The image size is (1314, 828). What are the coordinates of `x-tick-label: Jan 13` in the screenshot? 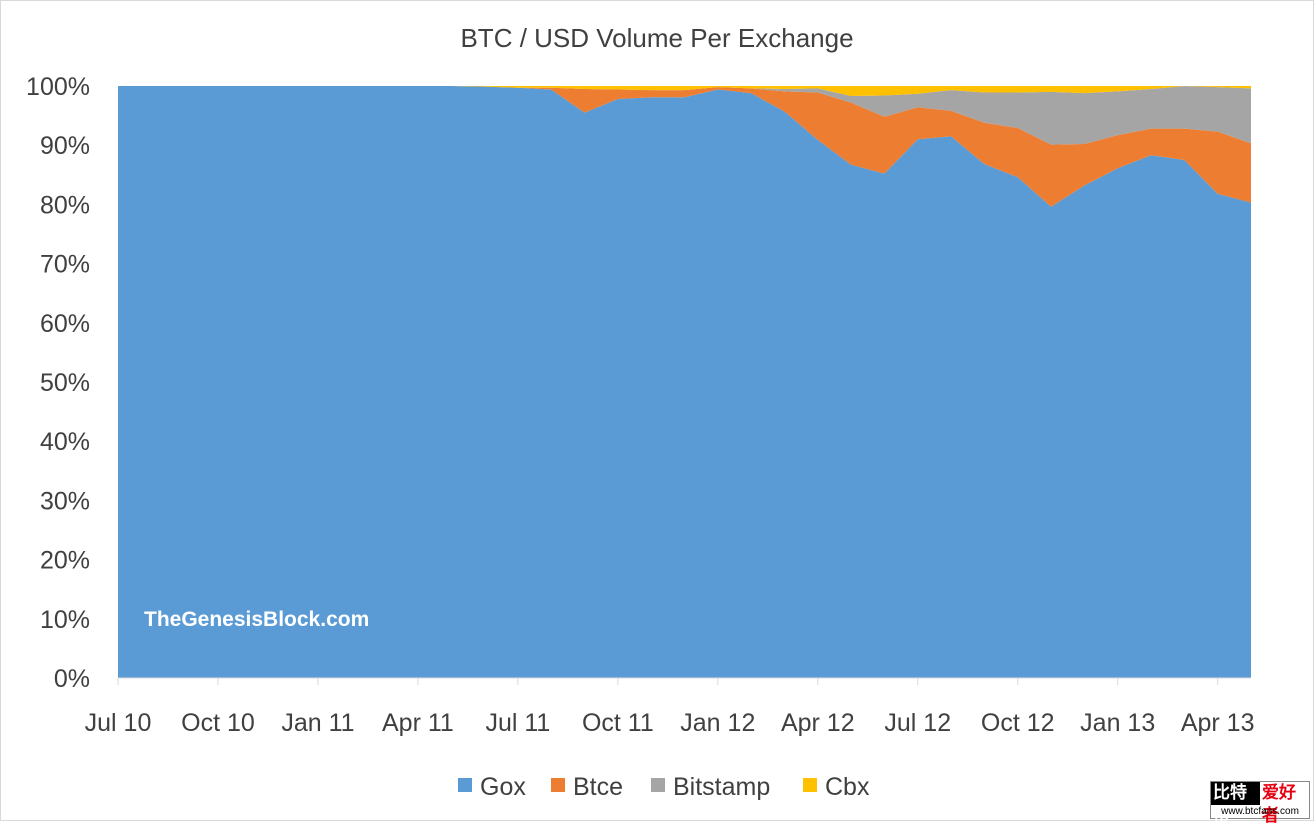 It's located at (1117, 723).